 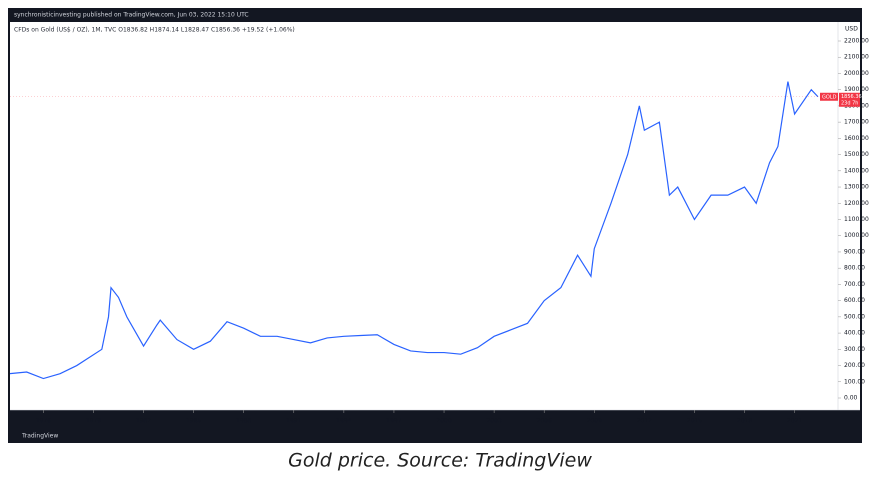 What do you see at coordinates (594, 421) in the screenshot?
I see `x-tick-label: 2009` at bounding box center [594, 421].